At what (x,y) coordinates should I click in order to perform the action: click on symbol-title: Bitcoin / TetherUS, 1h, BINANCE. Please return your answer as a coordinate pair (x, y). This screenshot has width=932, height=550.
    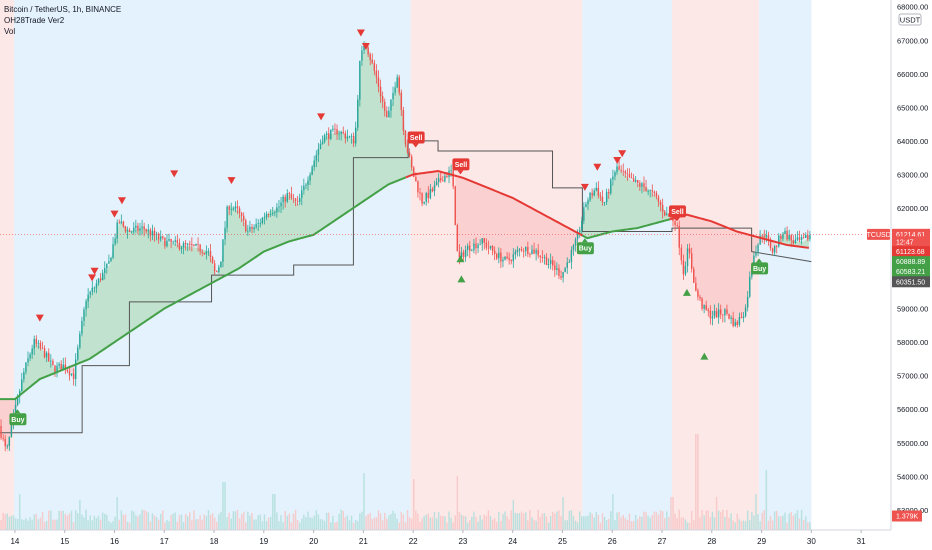
    Looking at the image, I should click on (63, 9).